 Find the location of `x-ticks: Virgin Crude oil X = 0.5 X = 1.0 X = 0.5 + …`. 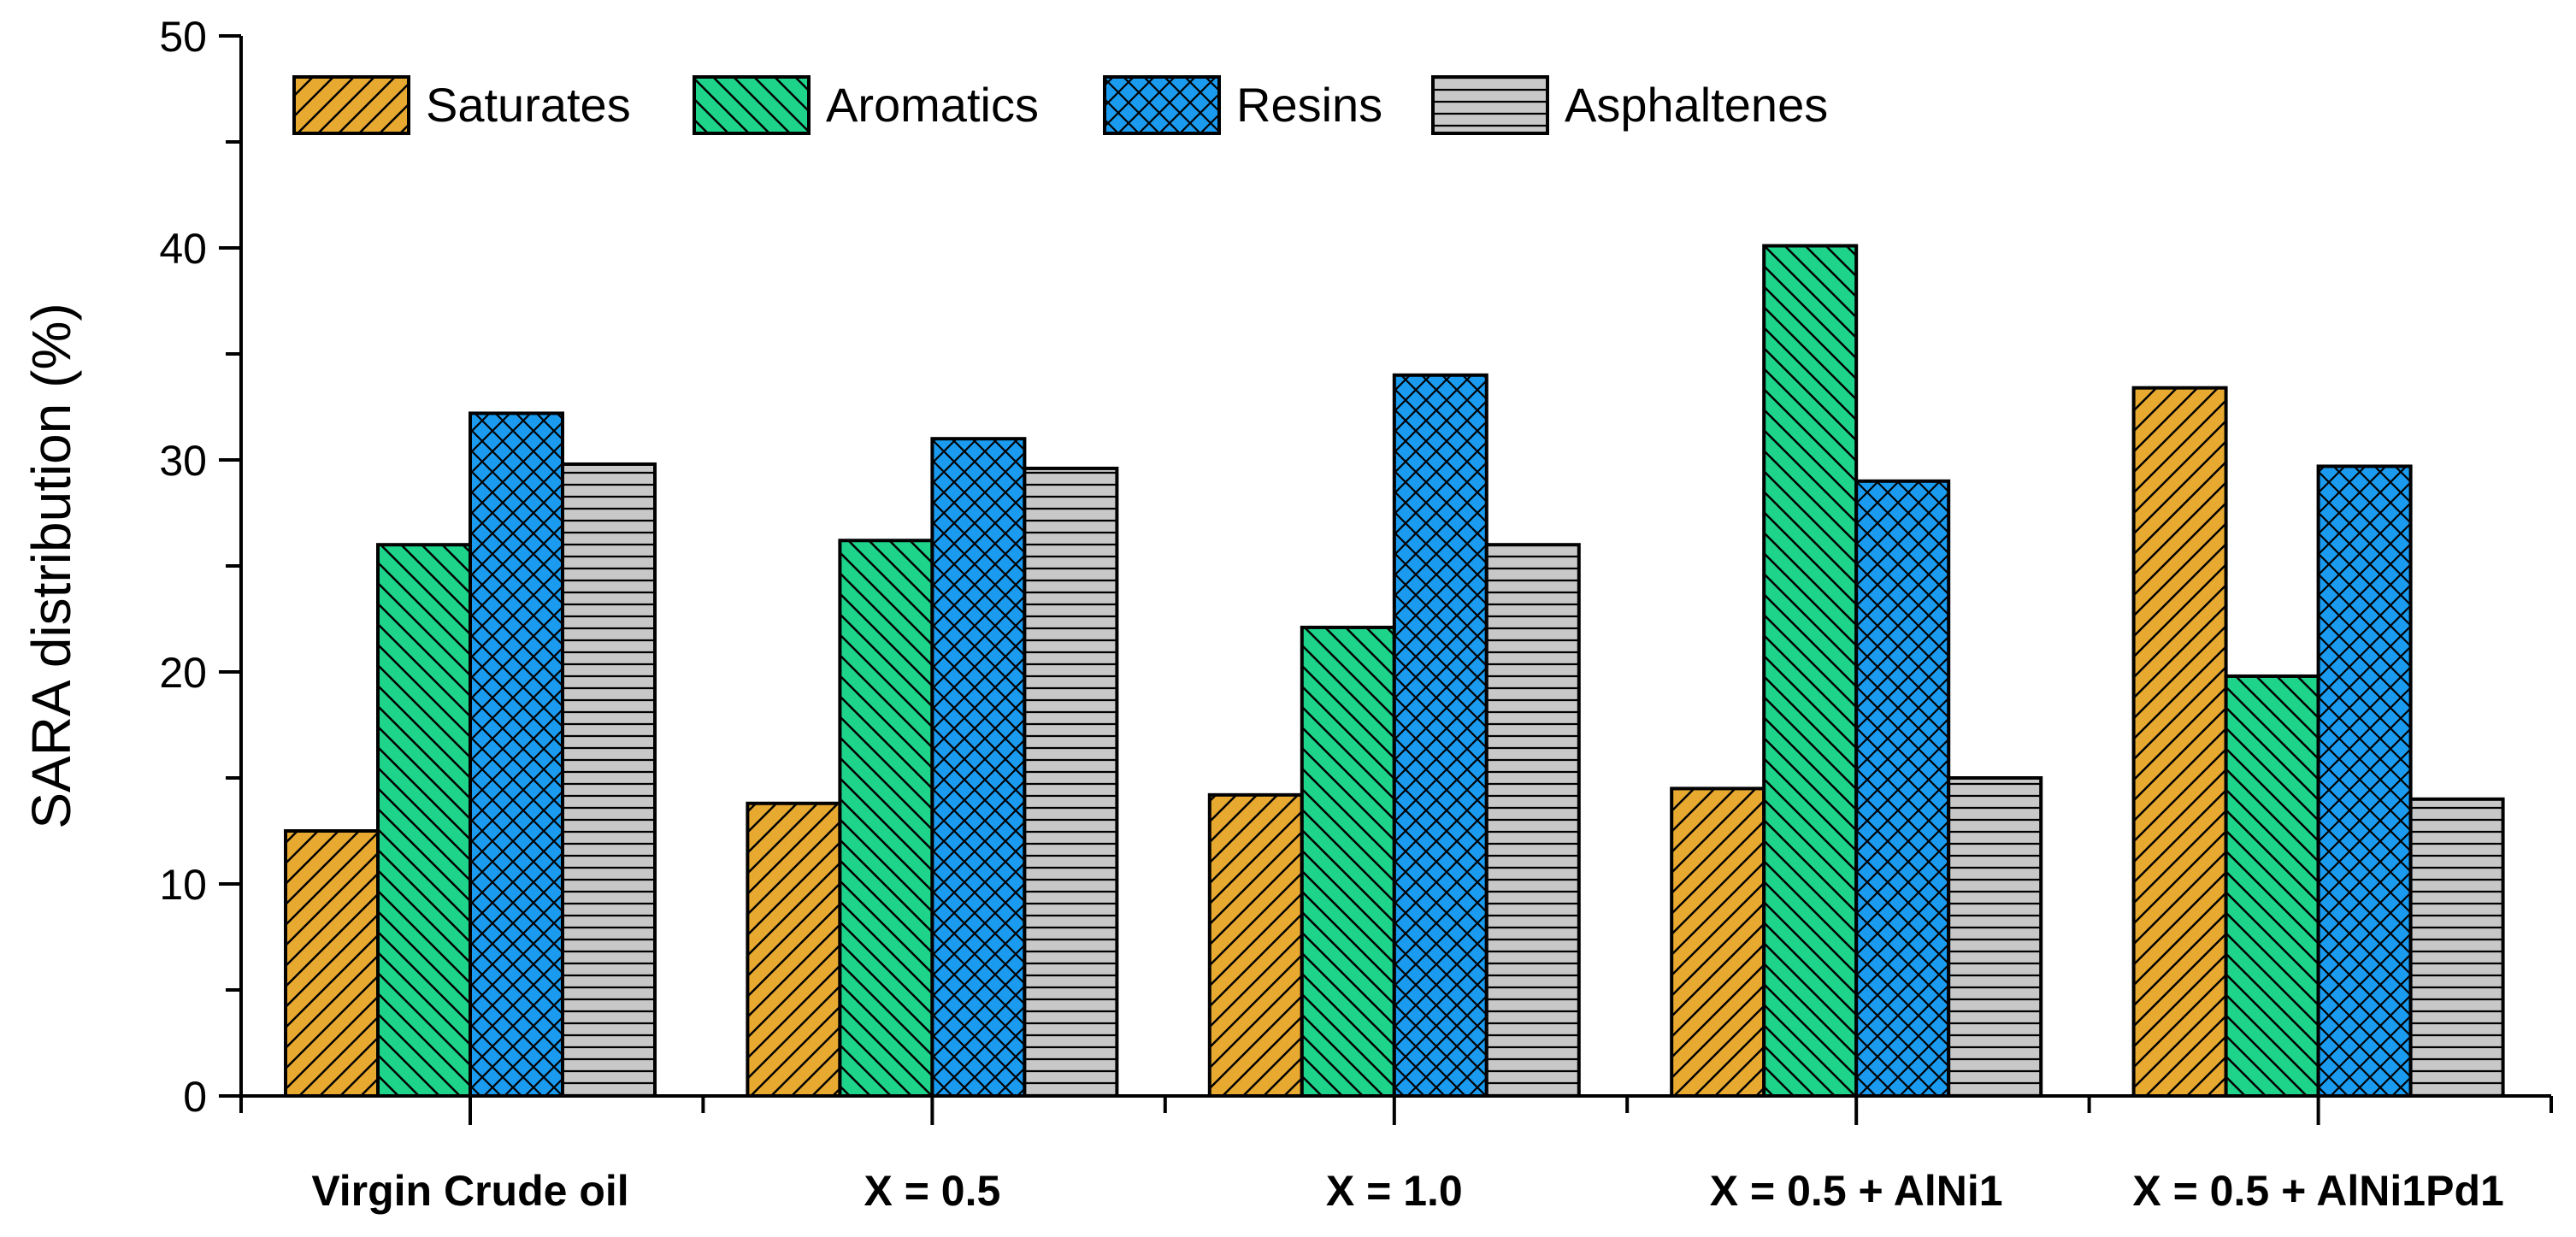

x-ticks: Virgin Crude oil X = 0.5 X = 1.0 X = 0.5 + … is located at coordinates (1396, 1155).